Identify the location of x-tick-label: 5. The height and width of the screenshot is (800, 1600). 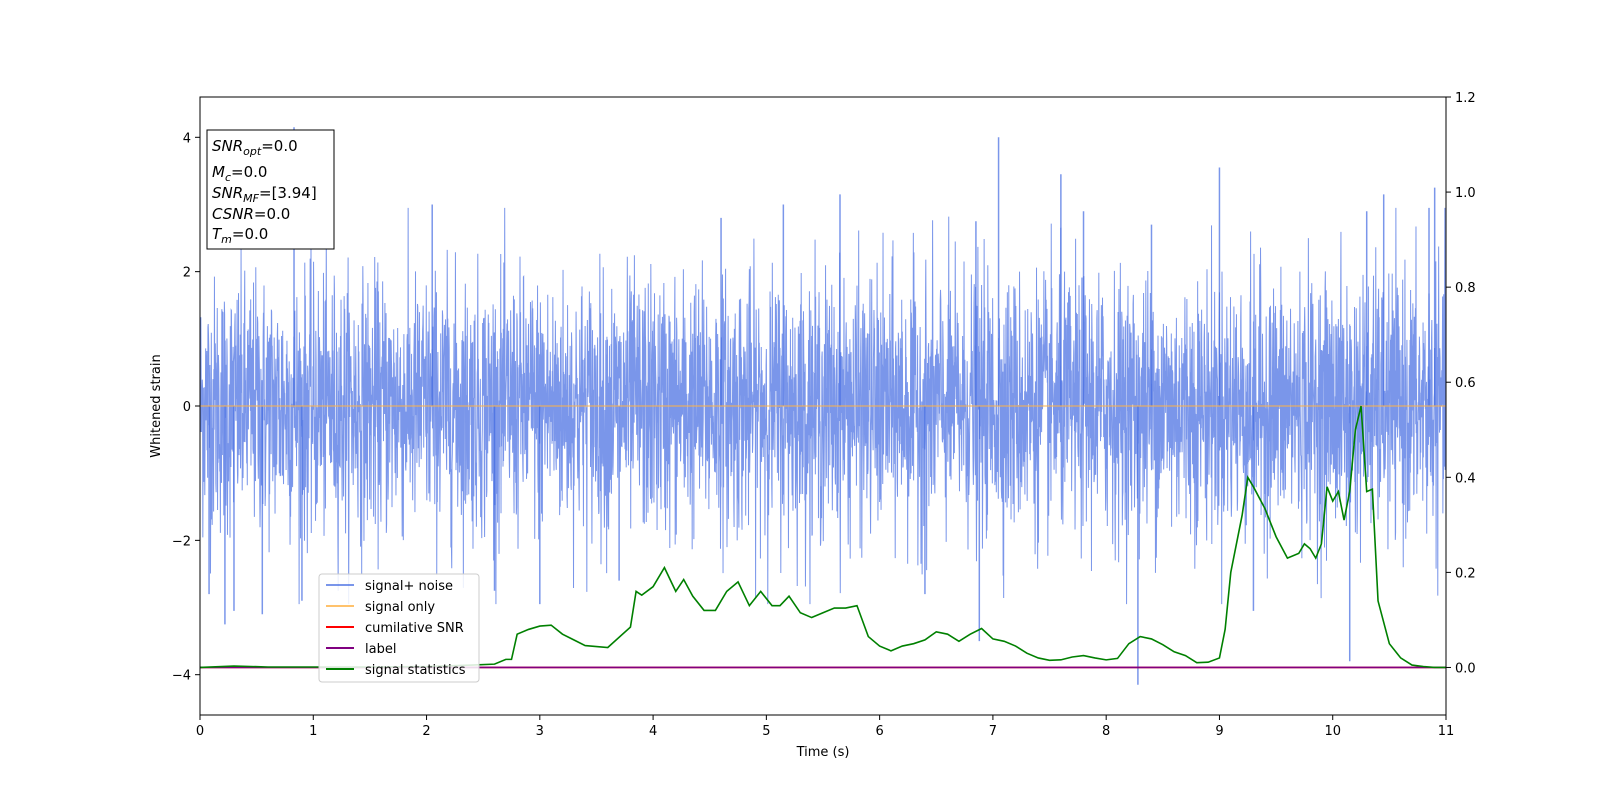
(766, 731).